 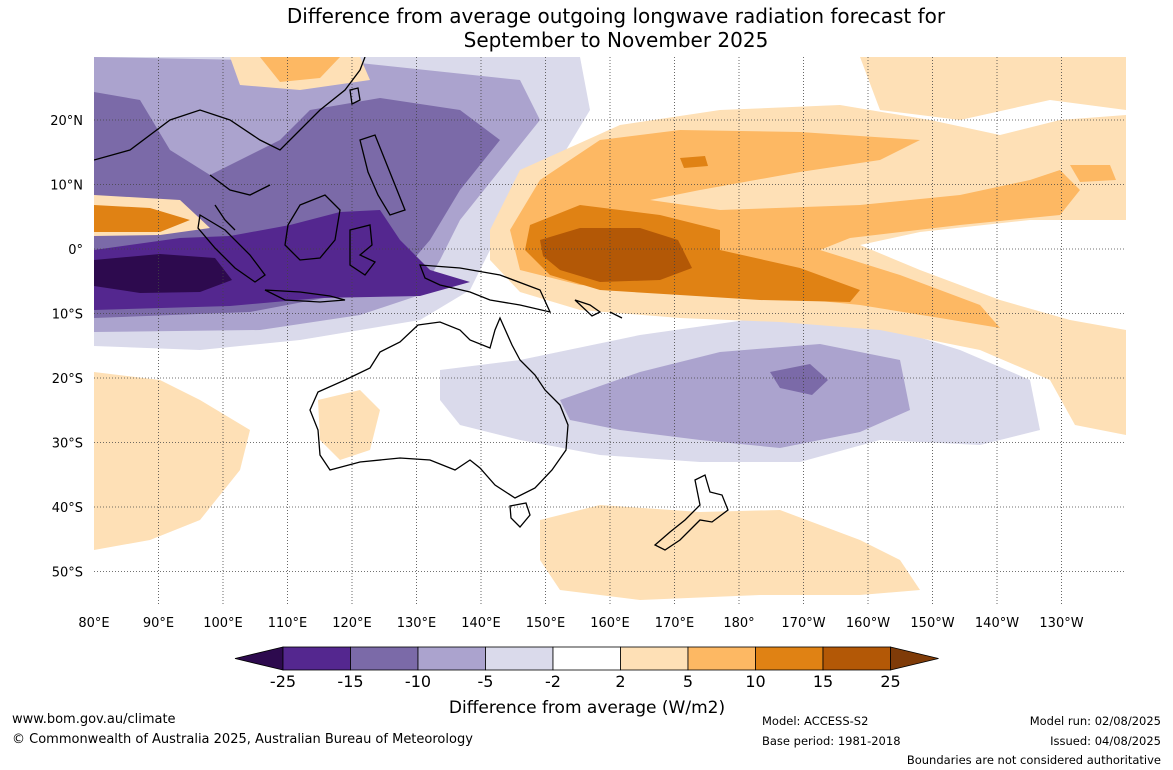 I want to click on longitude-label: 160°E, so click(x=610, y=623).